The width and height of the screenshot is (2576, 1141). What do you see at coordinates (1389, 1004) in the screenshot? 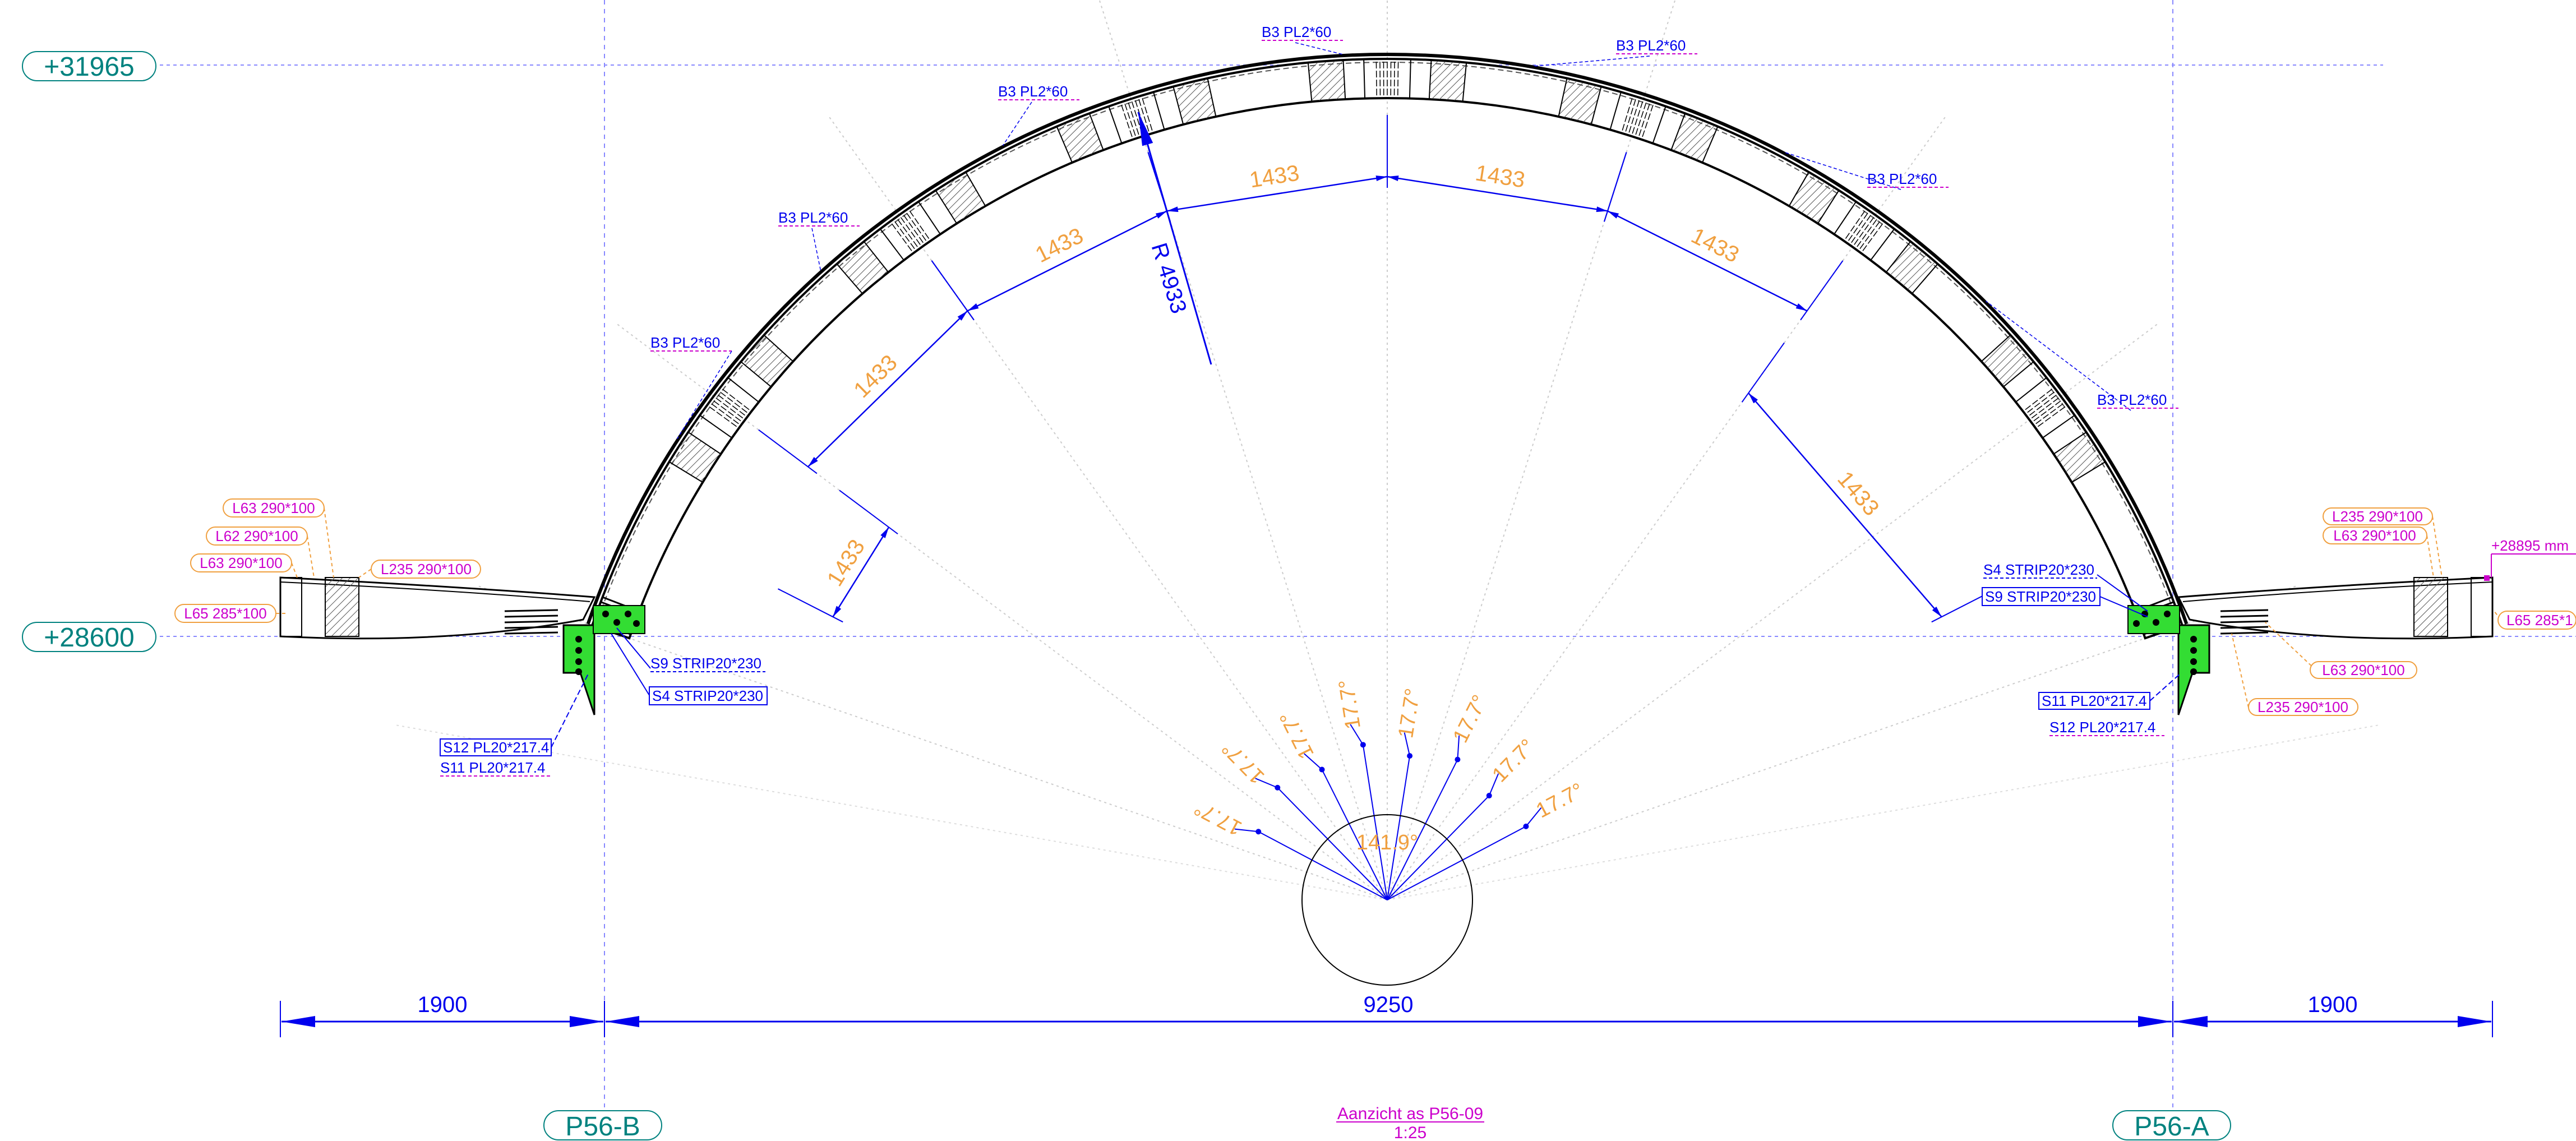
I see `span-middle-label: 9250` at bounding box center [1389, 1004].